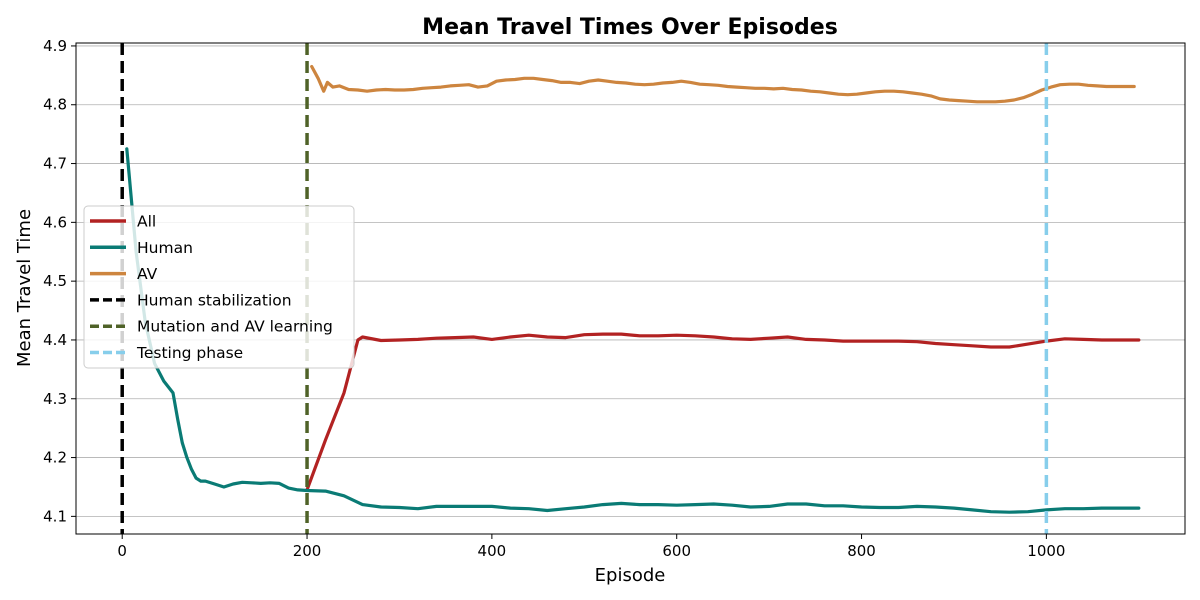 The image size is (1200, 600). I want to click on x-axis-label: Episode, so click(630, 575).